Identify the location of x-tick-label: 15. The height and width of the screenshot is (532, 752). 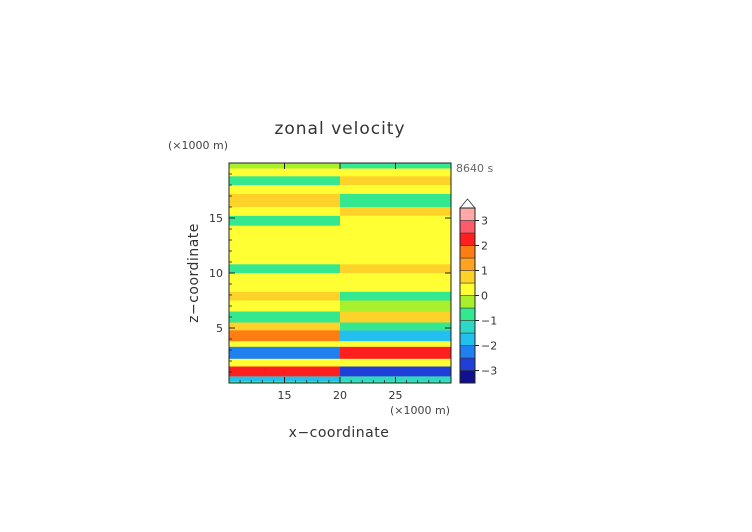
(285, 395).